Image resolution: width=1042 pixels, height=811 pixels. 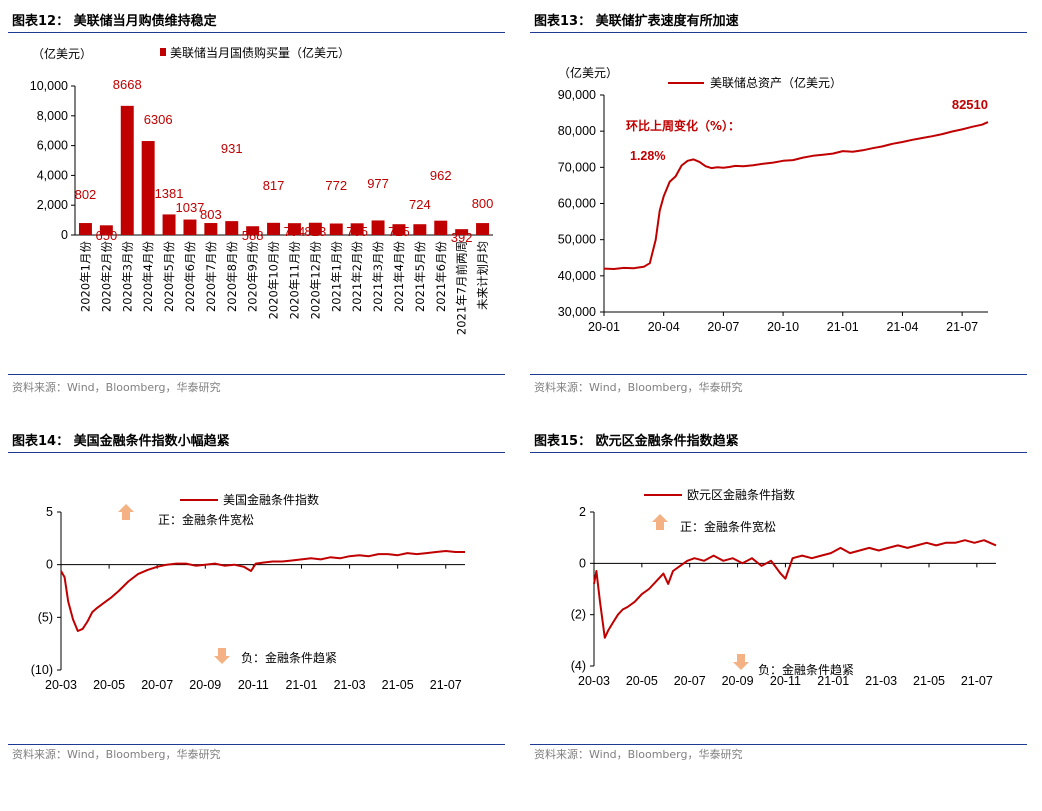 I want to click on y-tick-label: 40,000, so click(x=577, y=276).